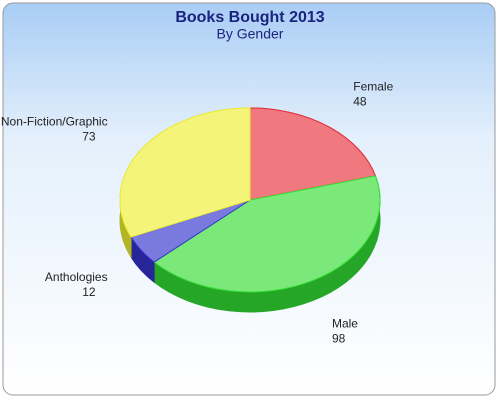  I want to click on chart-subtitle: By Gender, so click(250, 34).